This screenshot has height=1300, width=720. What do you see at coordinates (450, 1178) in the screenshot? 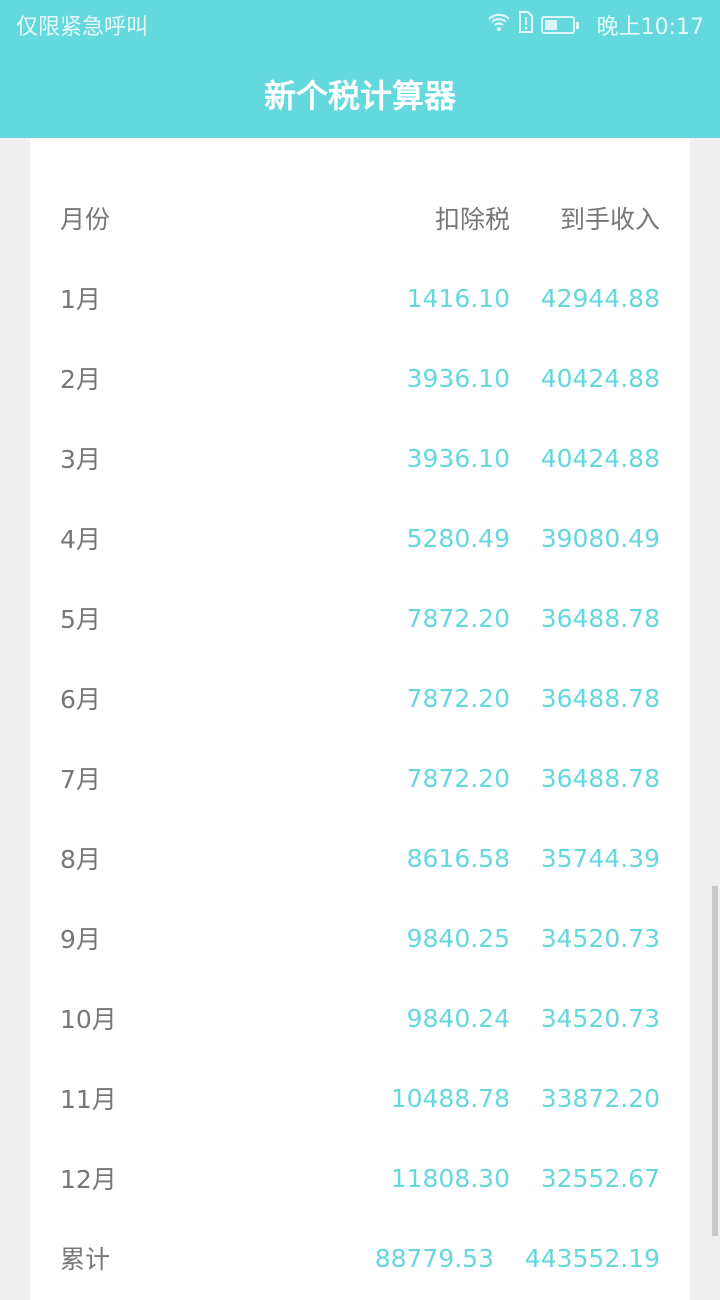
I see `tax-cell: 11808.30` at bounding box center [450, 1178].